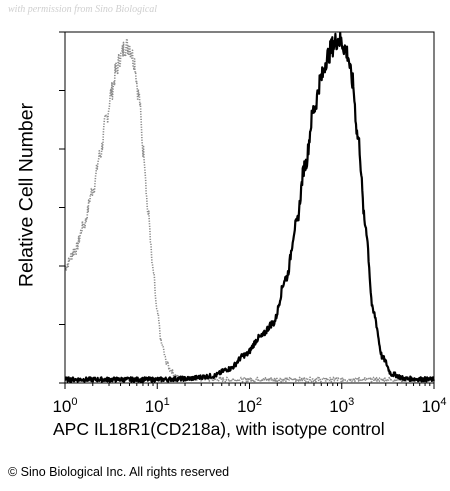 The height and width of the screenshot is (491, 450). Describe the element at coordinates (157, 406) in the screenshot. I see `x-tick-label: 10¹` at that location.